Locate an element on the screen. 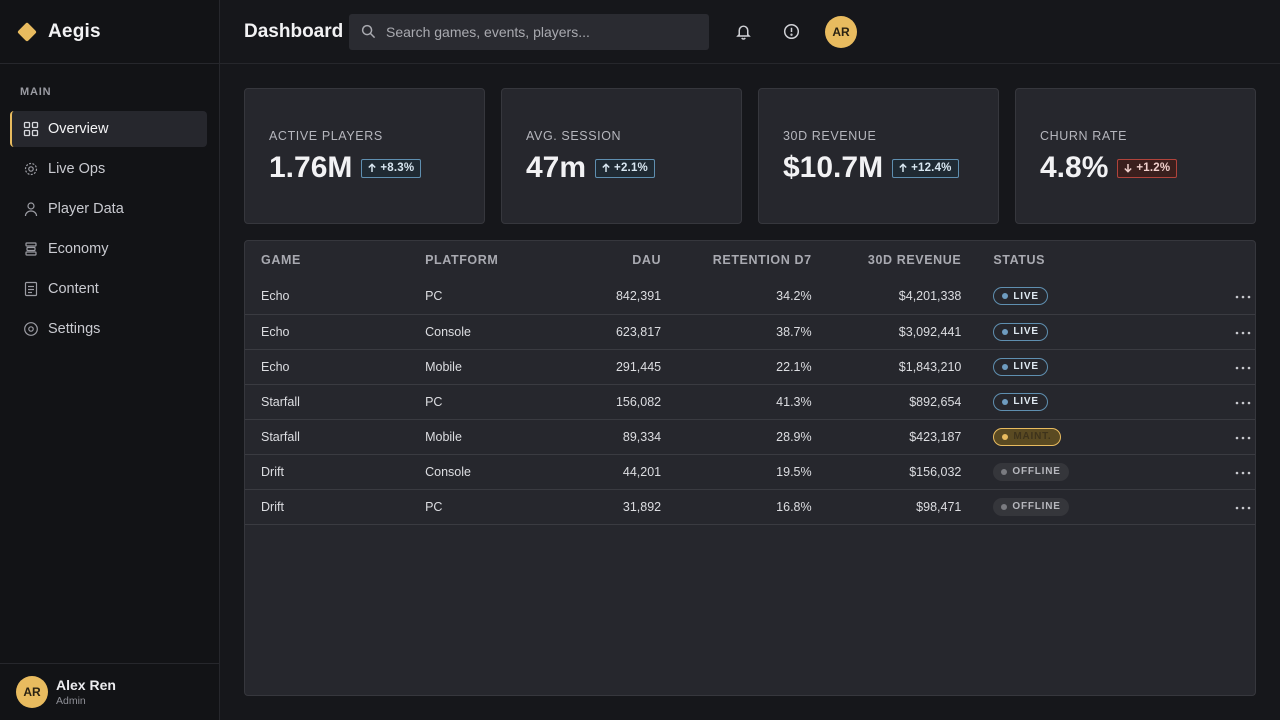  avatar: AR is located at coordinates (32, 692).